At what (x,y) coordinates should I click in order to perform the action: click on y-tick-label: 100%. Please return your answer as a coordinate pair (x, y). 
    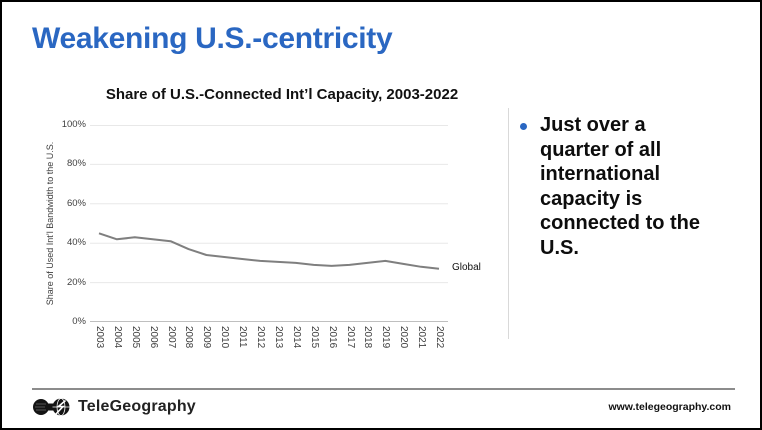
    Looking at the image, I should click on (73, 124).